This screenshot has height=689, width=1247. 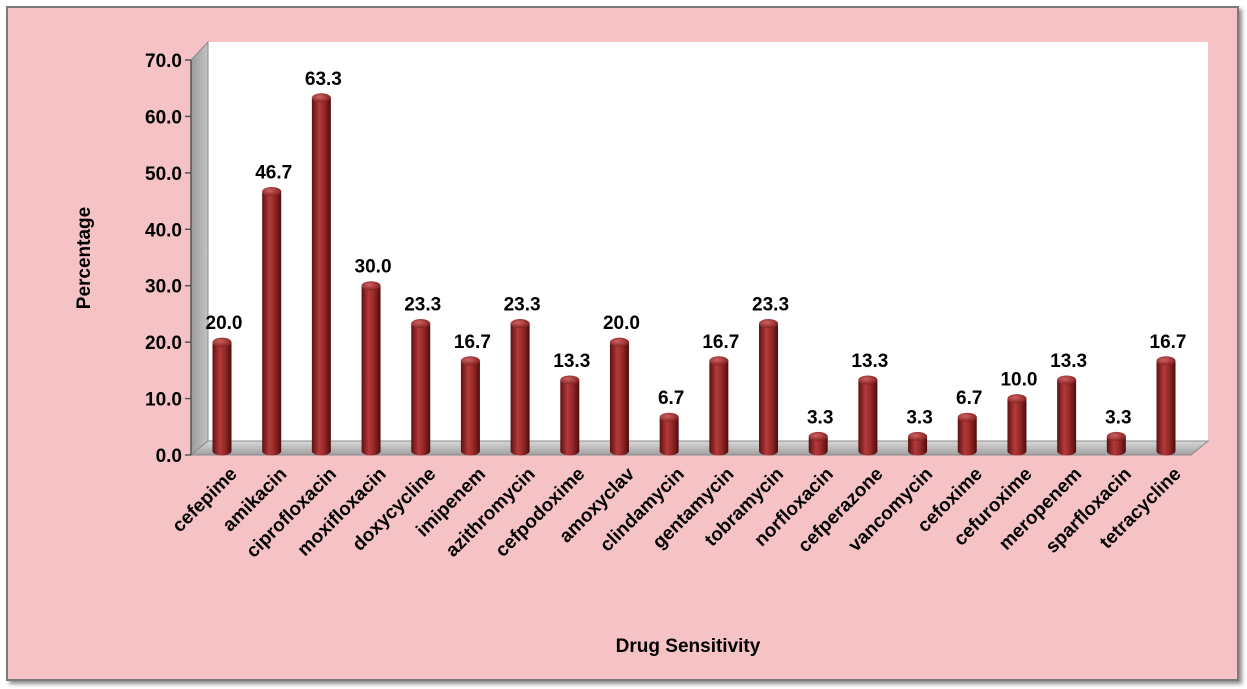 I want to click on data-label: 46.7, so click(x=273, y=172).